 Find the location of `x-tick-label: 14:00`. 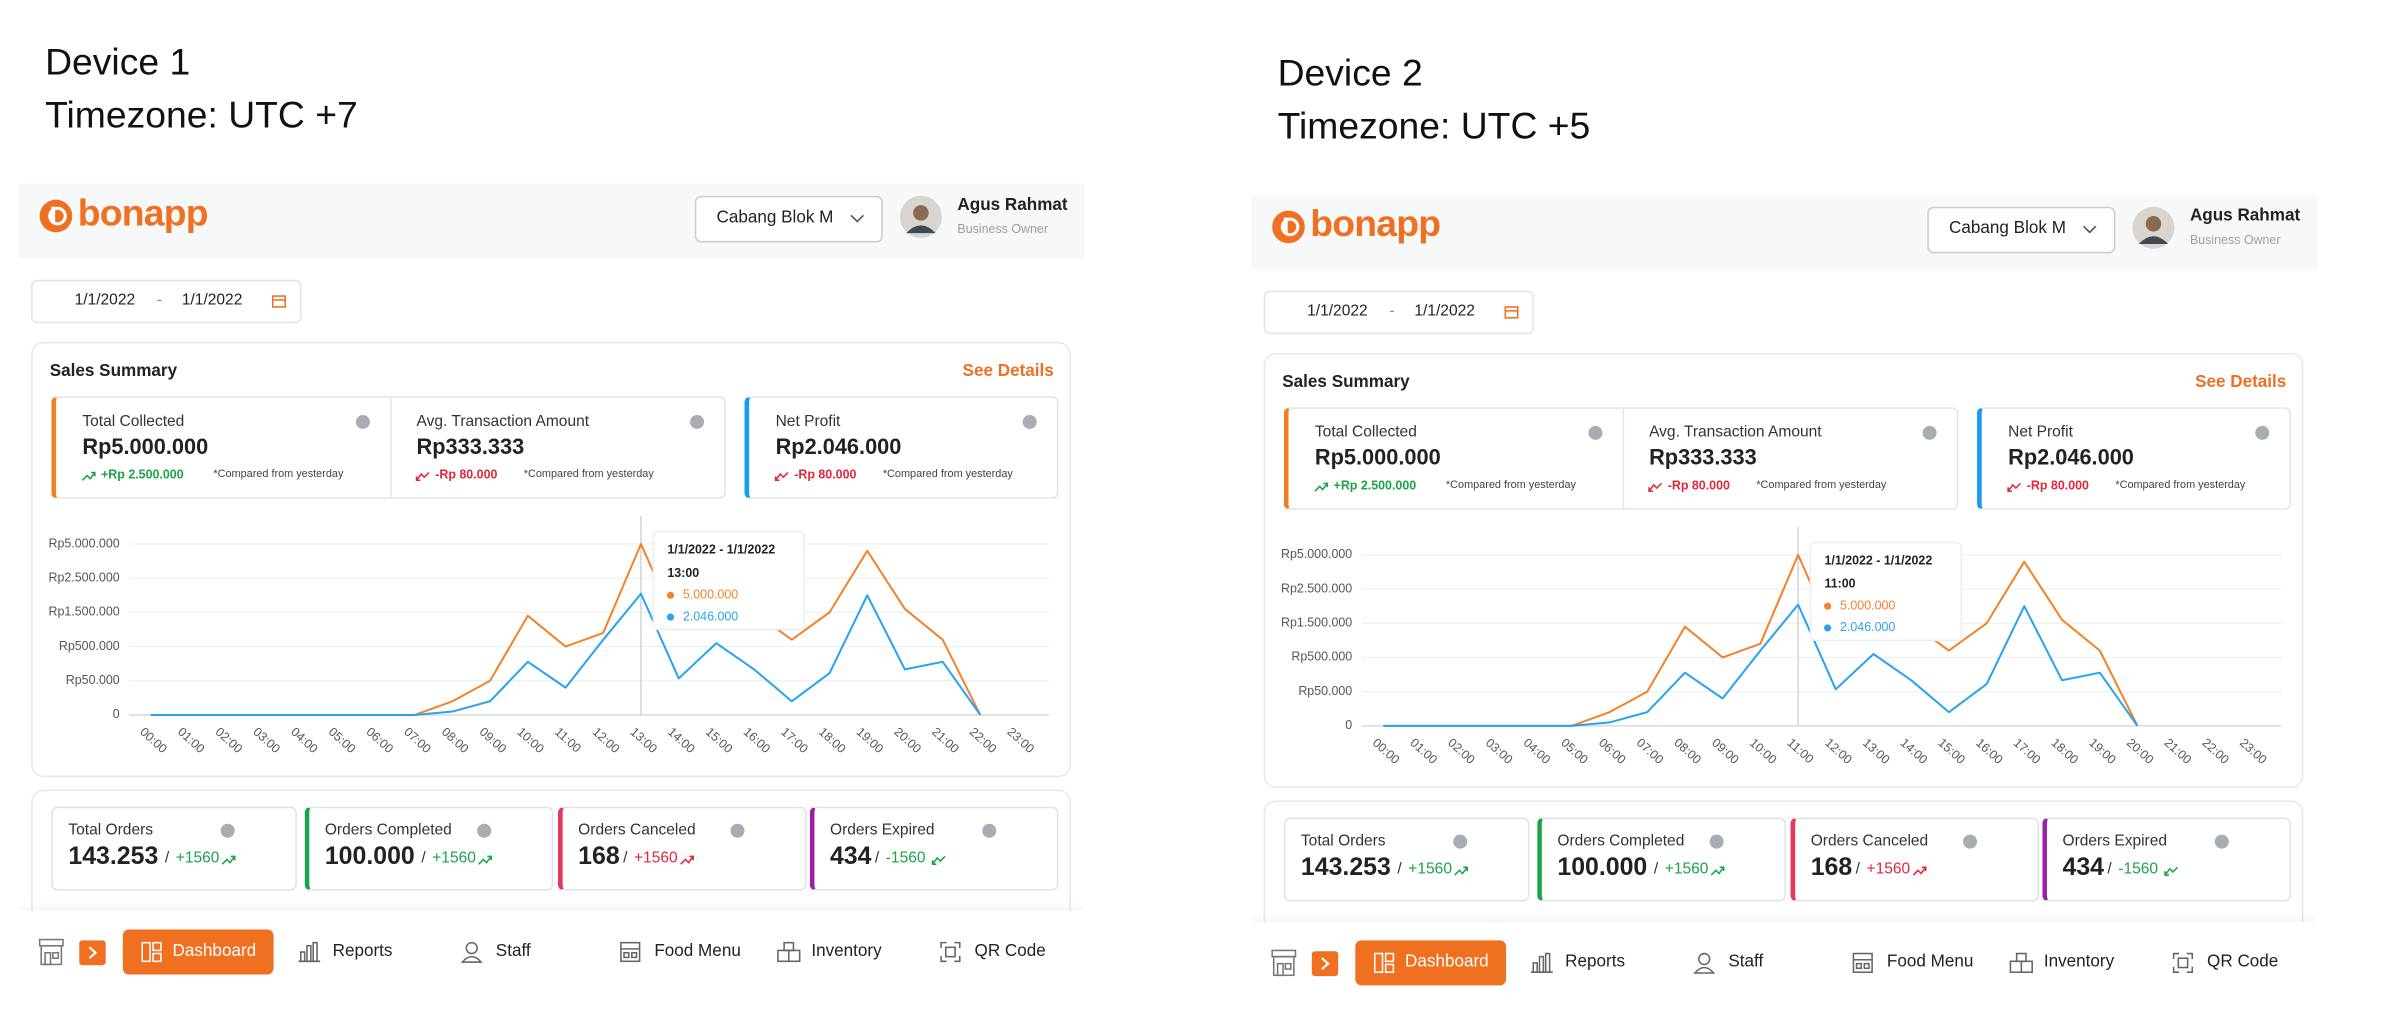

x-tick-label: 14:00 is located at coordinates (1914, 751).